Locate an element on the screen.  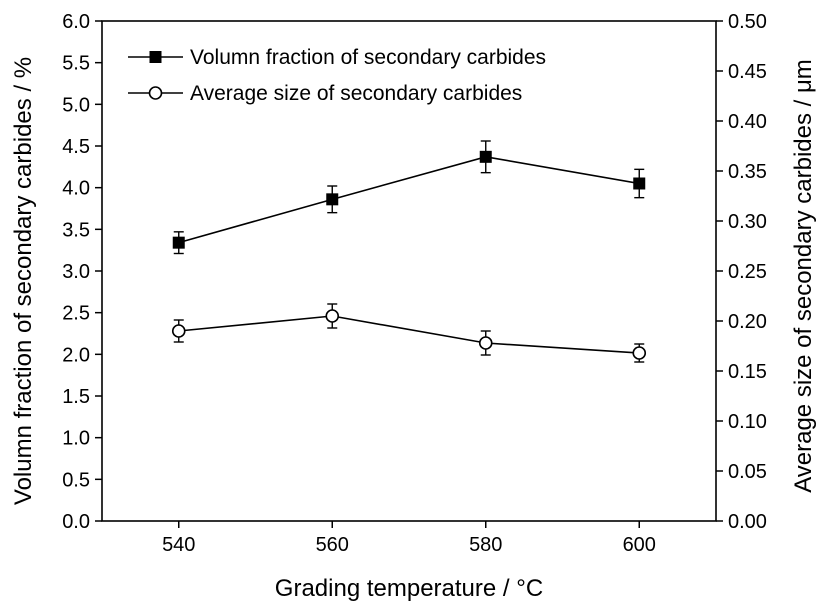
y-axis-right-title: Average size of secondary carbides / μm is located at coordinates (803, 276).